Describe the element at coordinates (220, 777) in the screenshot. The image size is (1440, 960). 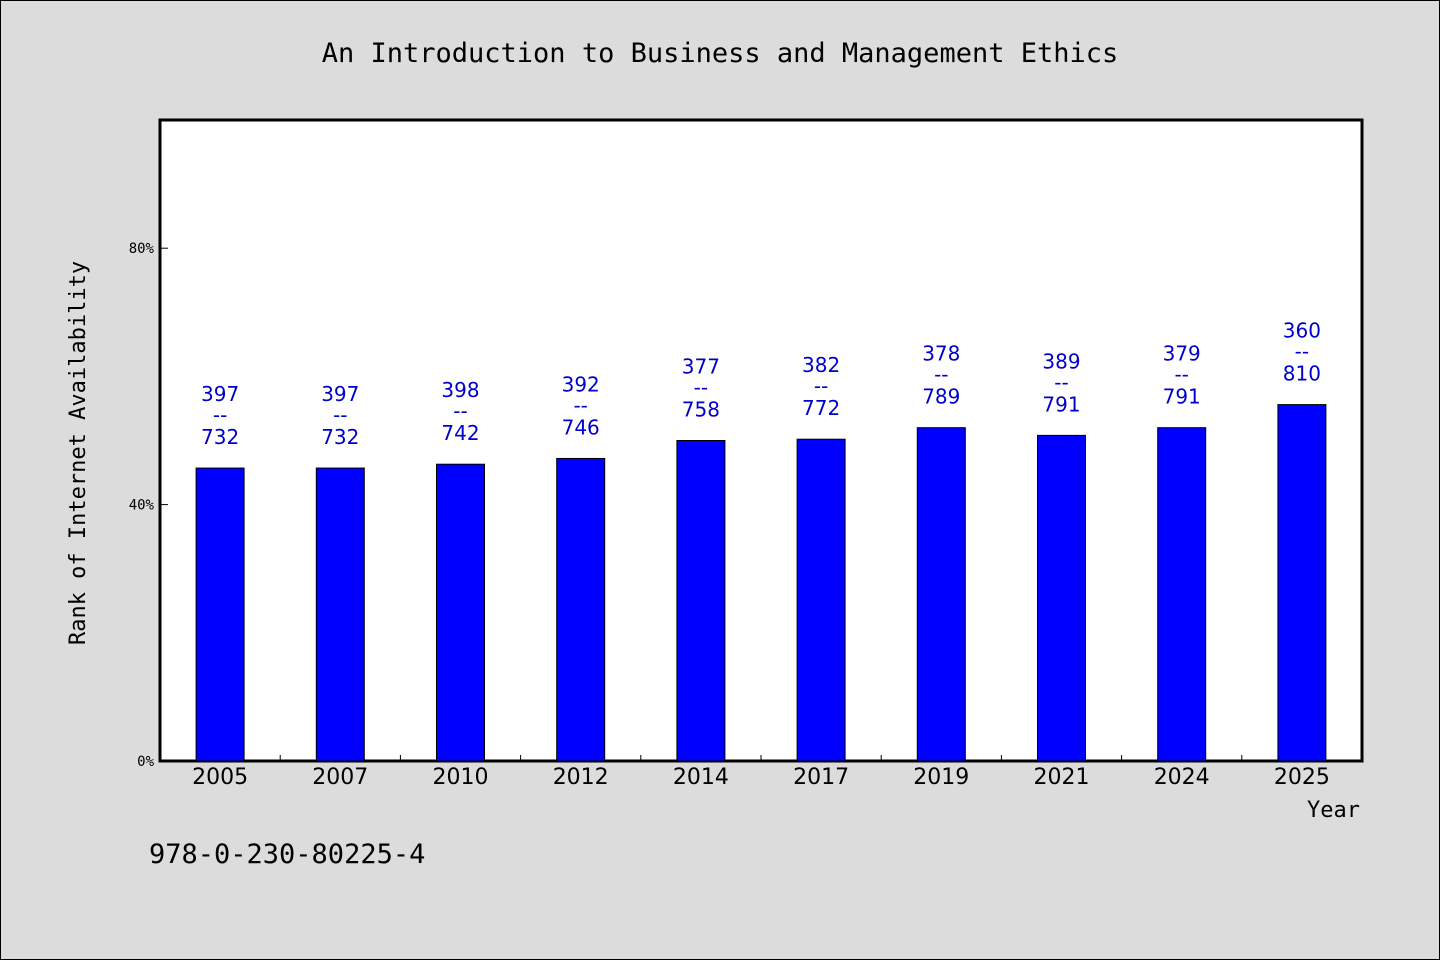
I see `x-tick-label: 2005` at that location.